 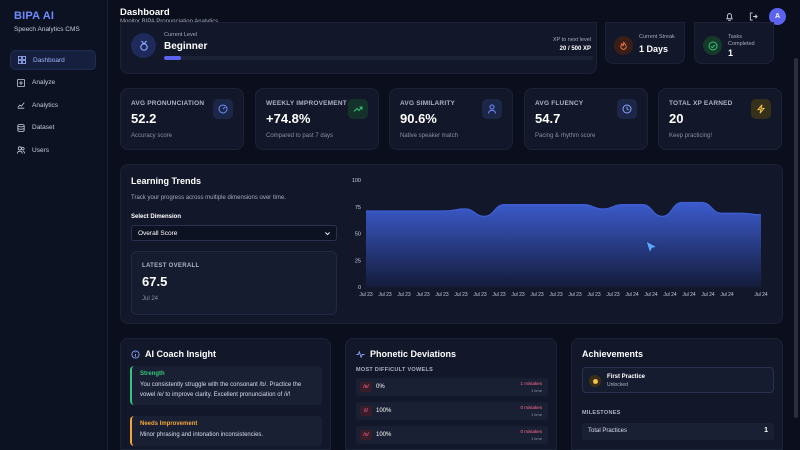 I want to click on stat-value: 90.6%, so click(x=418, y=118).